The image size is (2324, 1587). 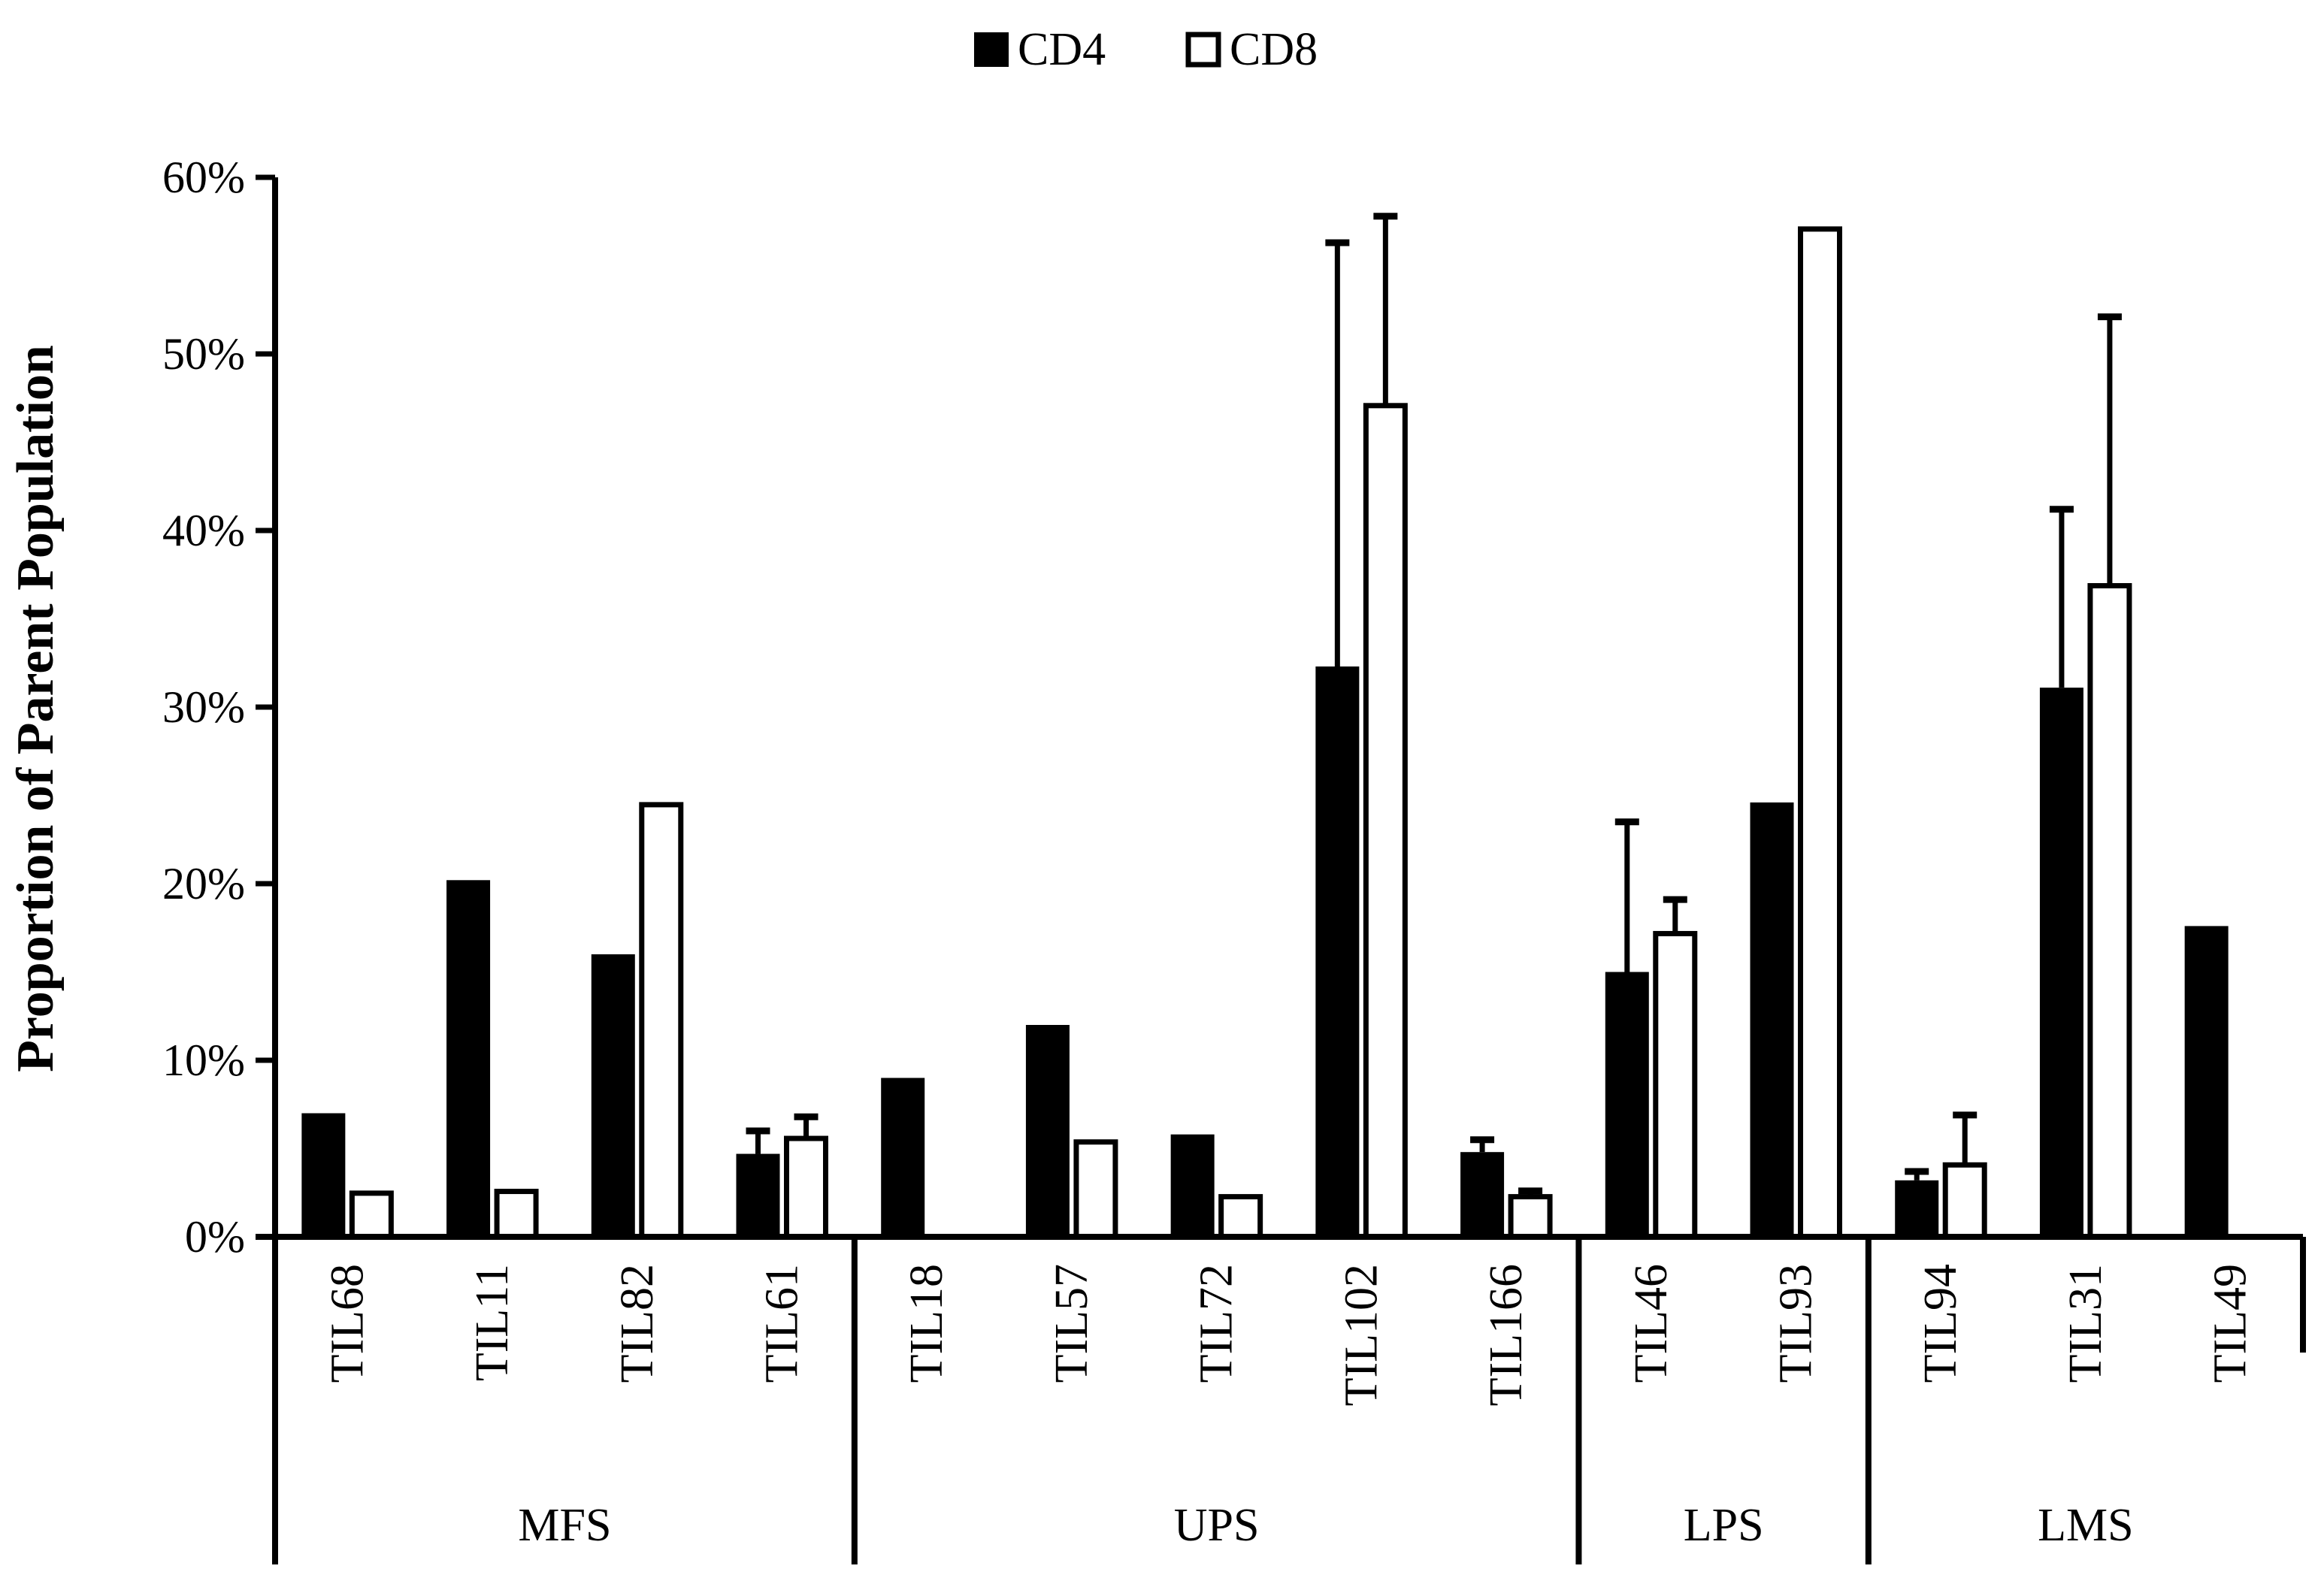 I want to click on bar-cd8-til57, so click(x=1095, y=1190).